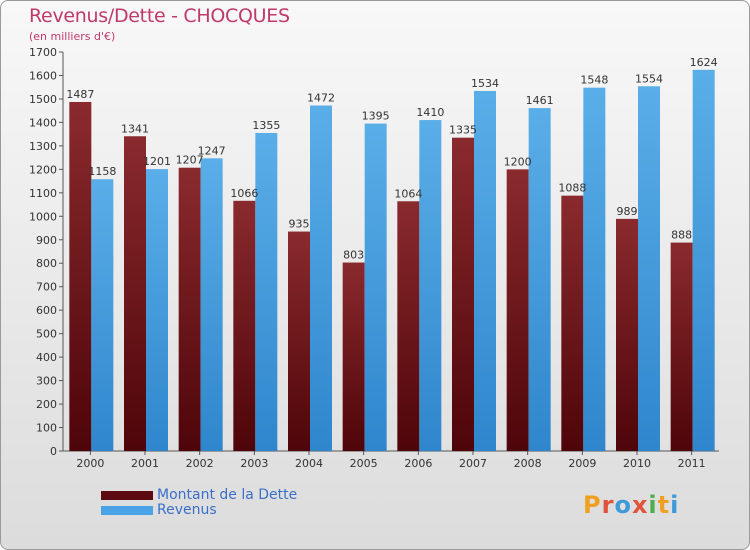  I want to click on logo-letter: o, so click(623, 505).